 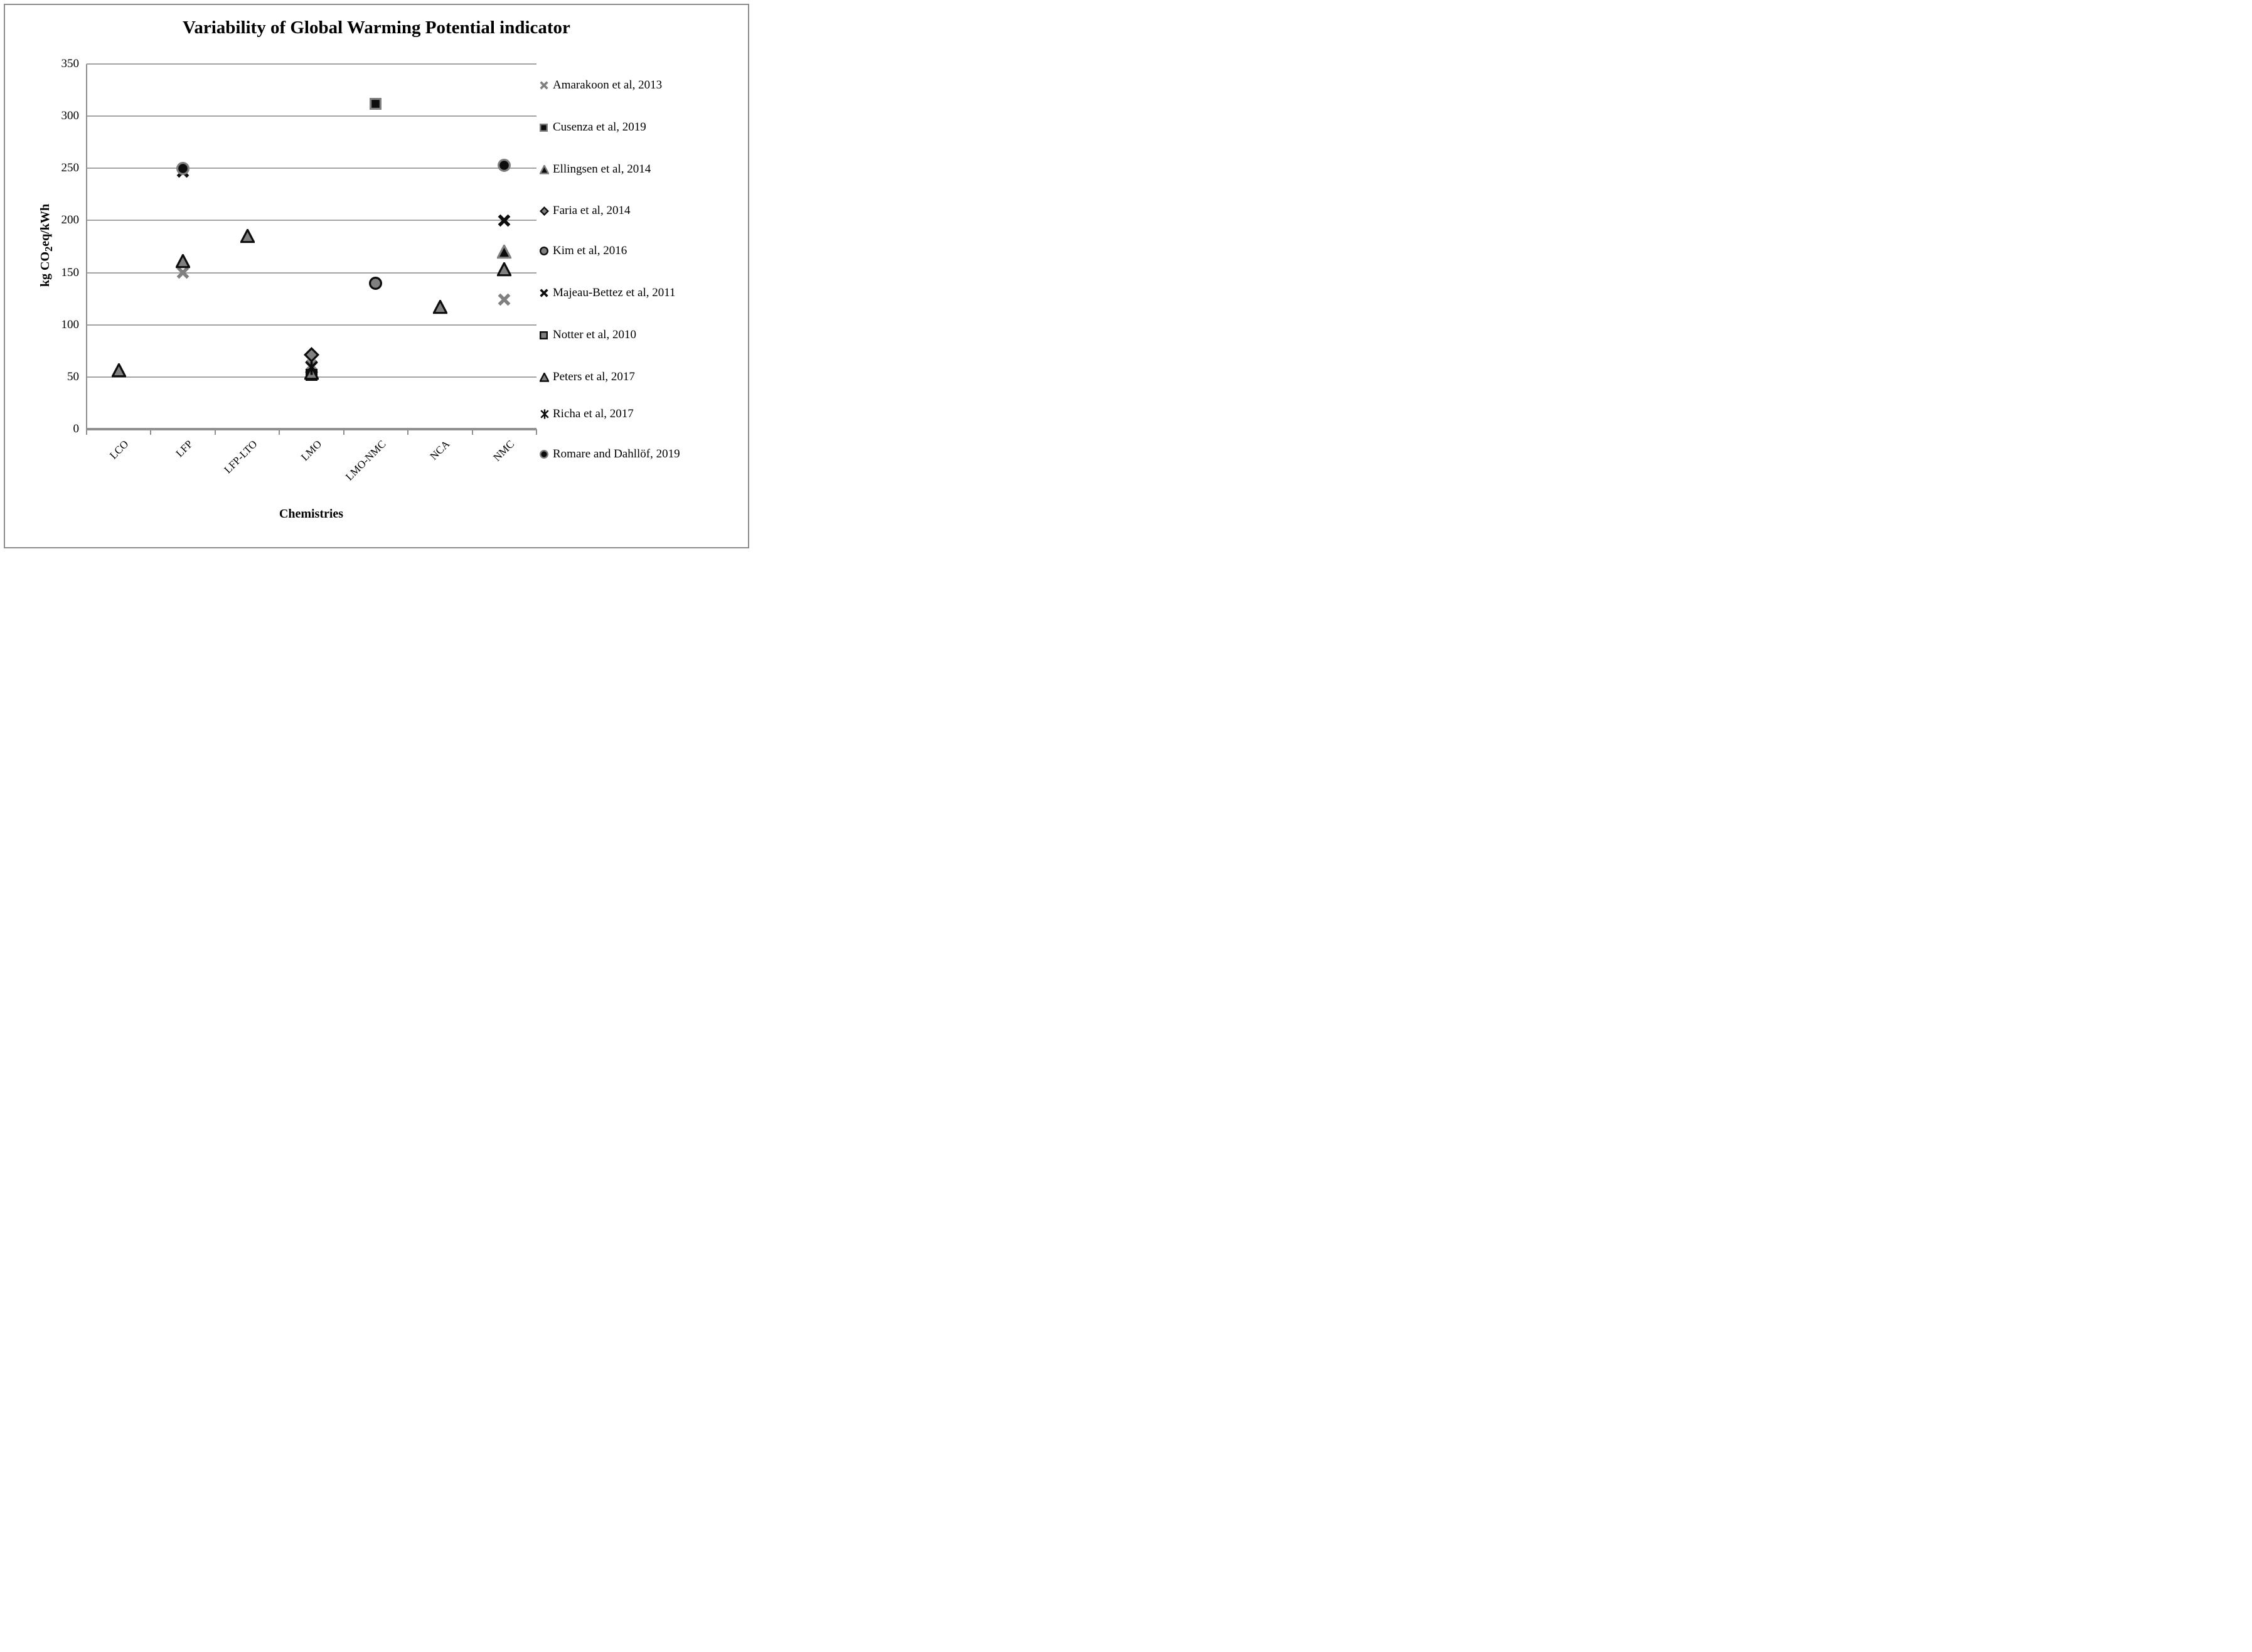 What do you see at coordinates (593, 414) in the screenshot?
I see `legend-label: Richa et al, 2017` at bounding box center [593, 414].